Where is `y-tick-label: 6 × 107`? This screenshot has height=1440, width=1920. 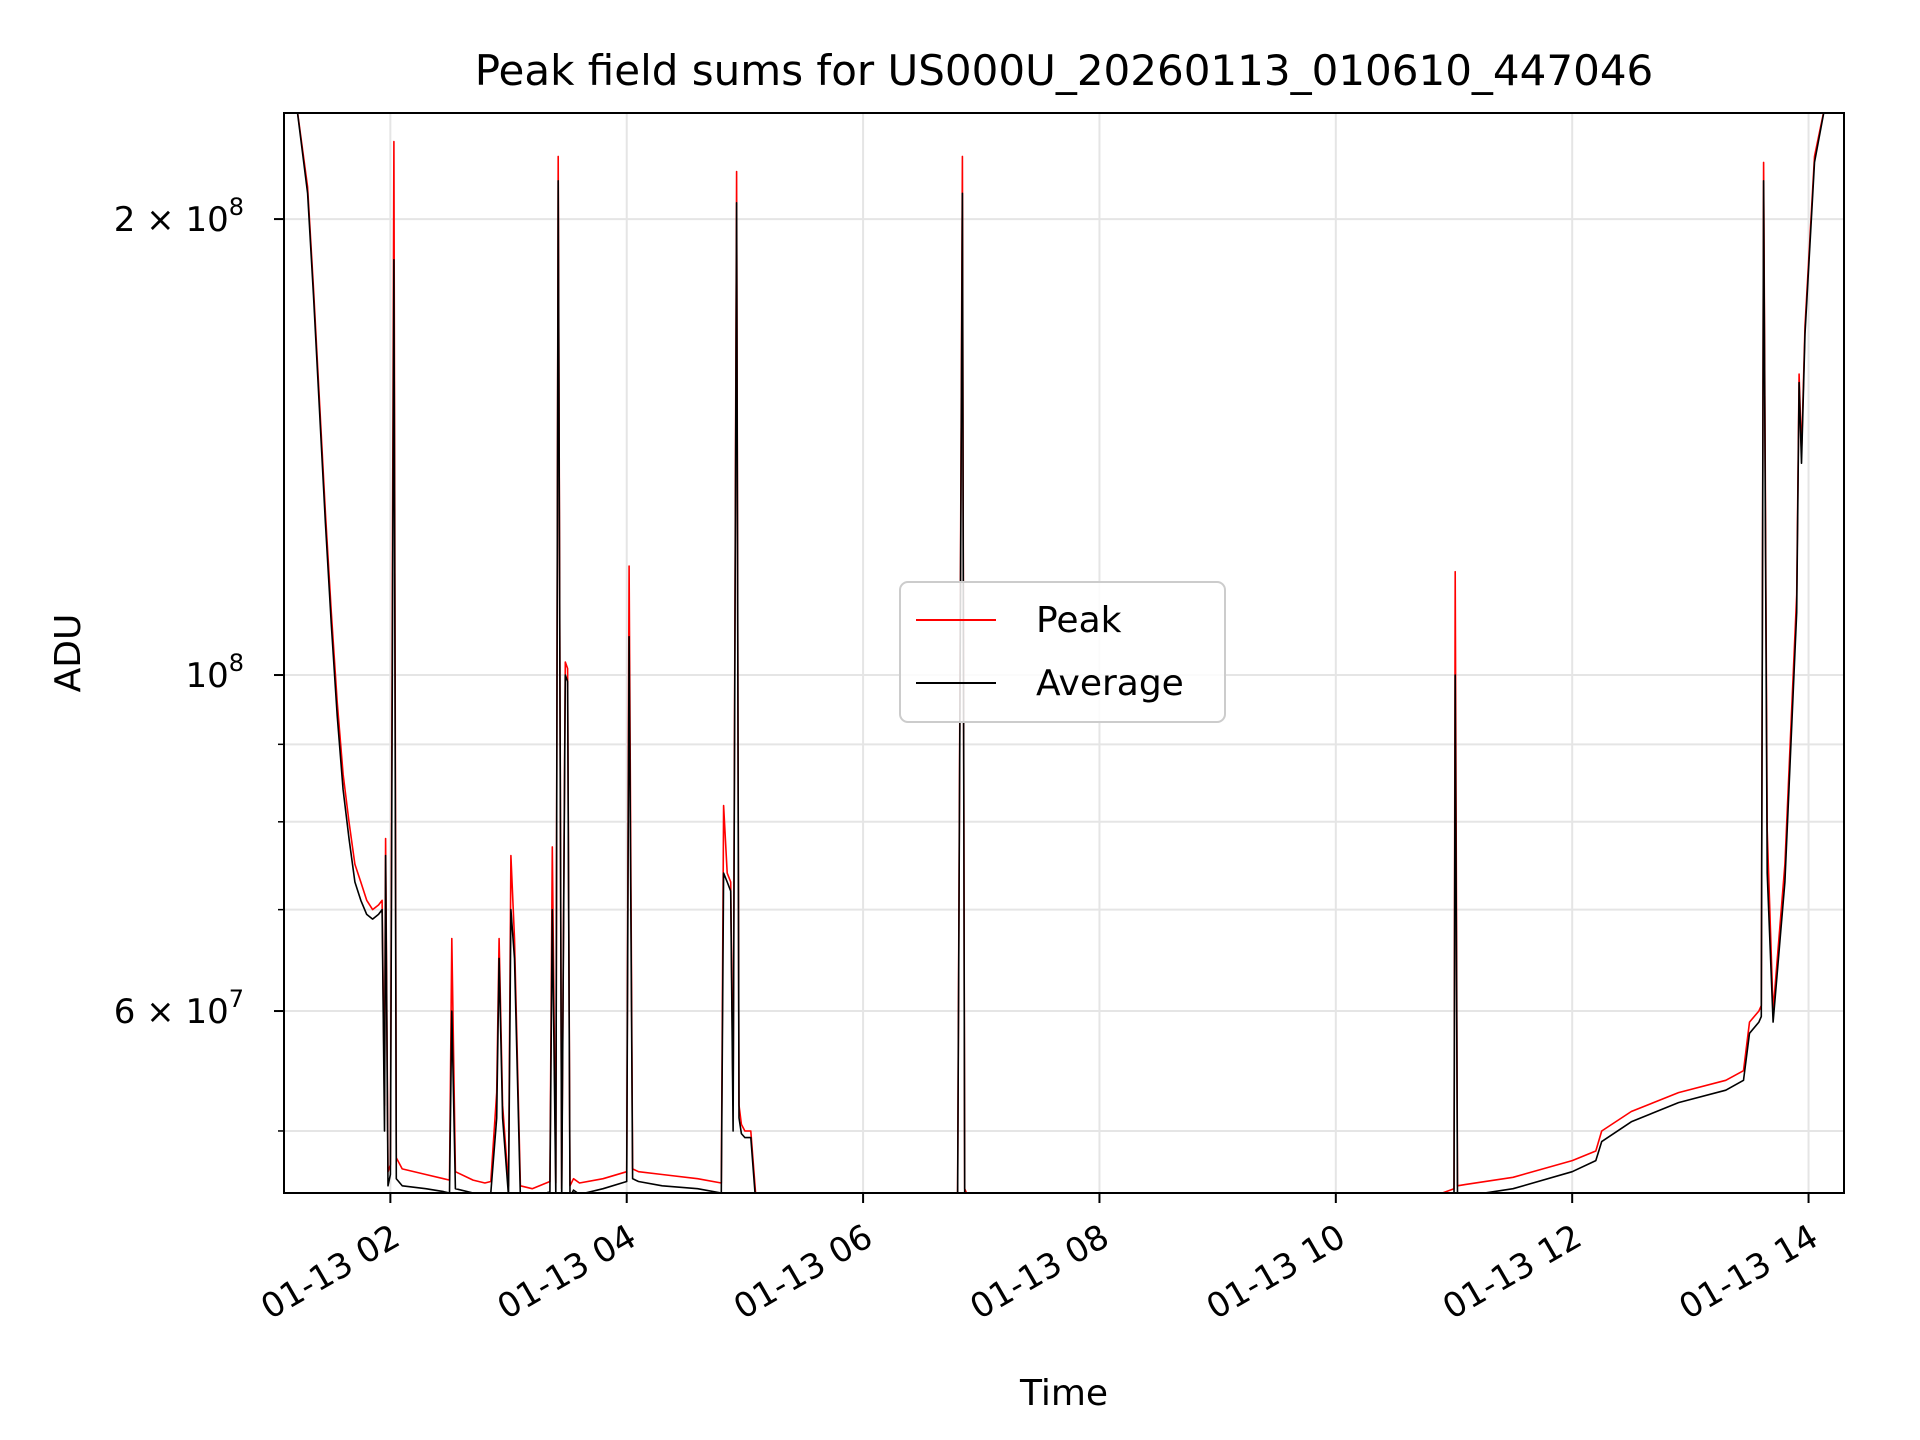
y-tick-label: 6 × 107 is located at coordinates (179, 1008).